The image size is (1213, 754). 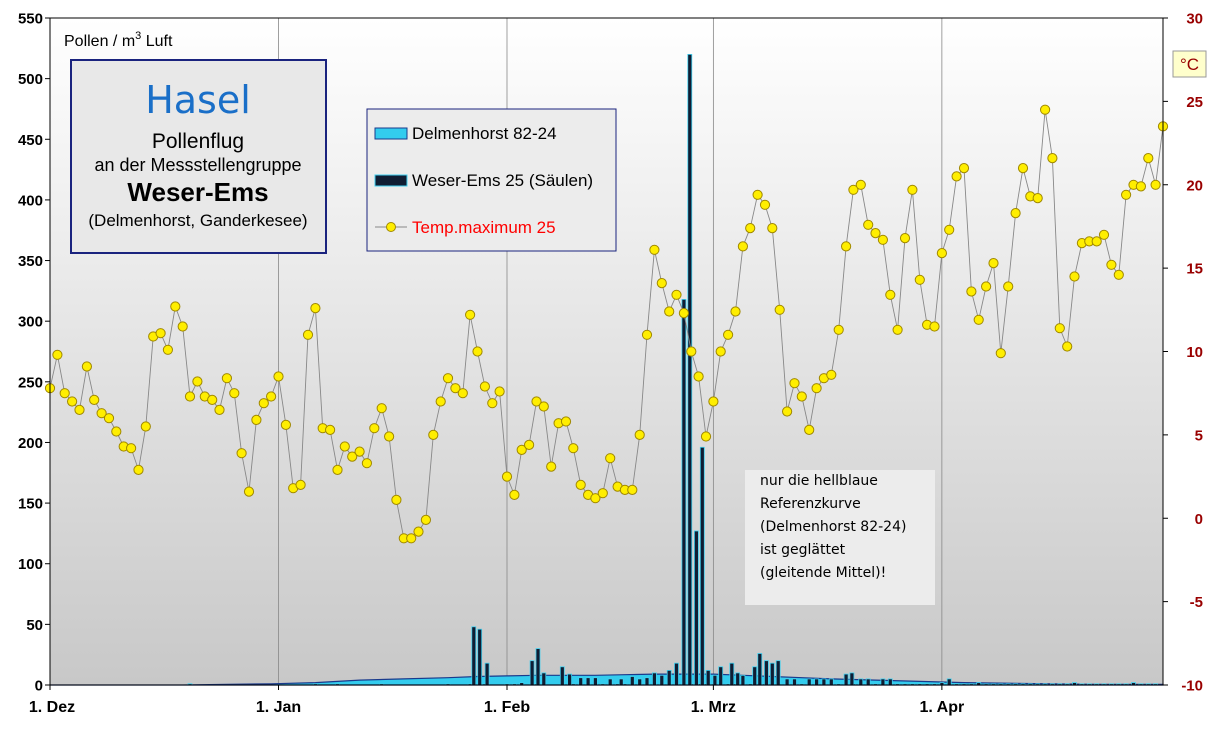 What do you see at coordinates (30, 322) in the screenshot?
I see `y-tick-label: 300` at bounding box center [30, 322].